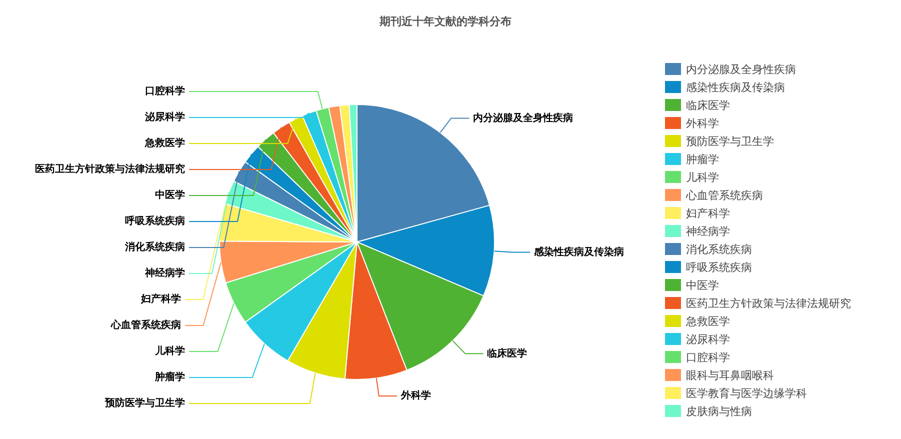  Describe the element at coordinates (164, 273) in the screenshot. I see `slice-label: 神经病学` at that location.